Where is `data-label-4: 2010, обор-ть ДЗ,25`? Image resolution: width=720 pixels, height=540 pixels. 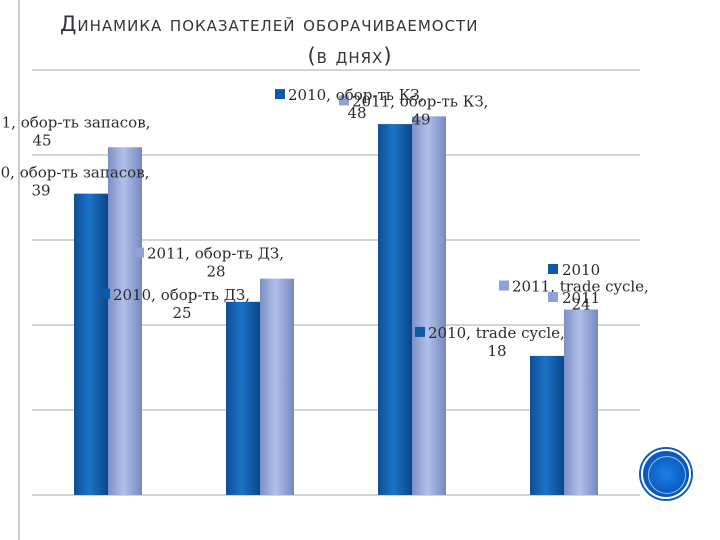 data-label-4: 2010, обор-ть ДЗ,25 is located at coordinates (175, 304).